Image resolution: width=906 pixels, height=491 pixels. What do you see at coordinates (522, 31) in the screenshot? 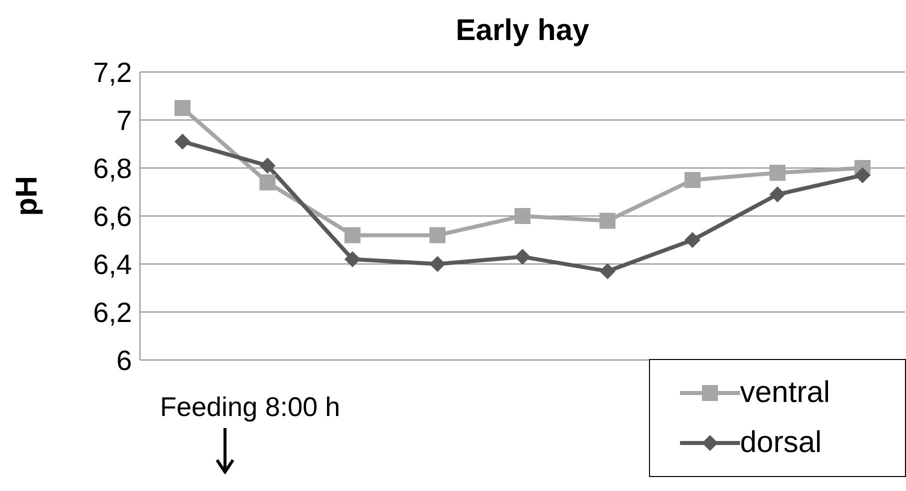
I see `chart-title: Early hay` at bounding box center [522, 31].